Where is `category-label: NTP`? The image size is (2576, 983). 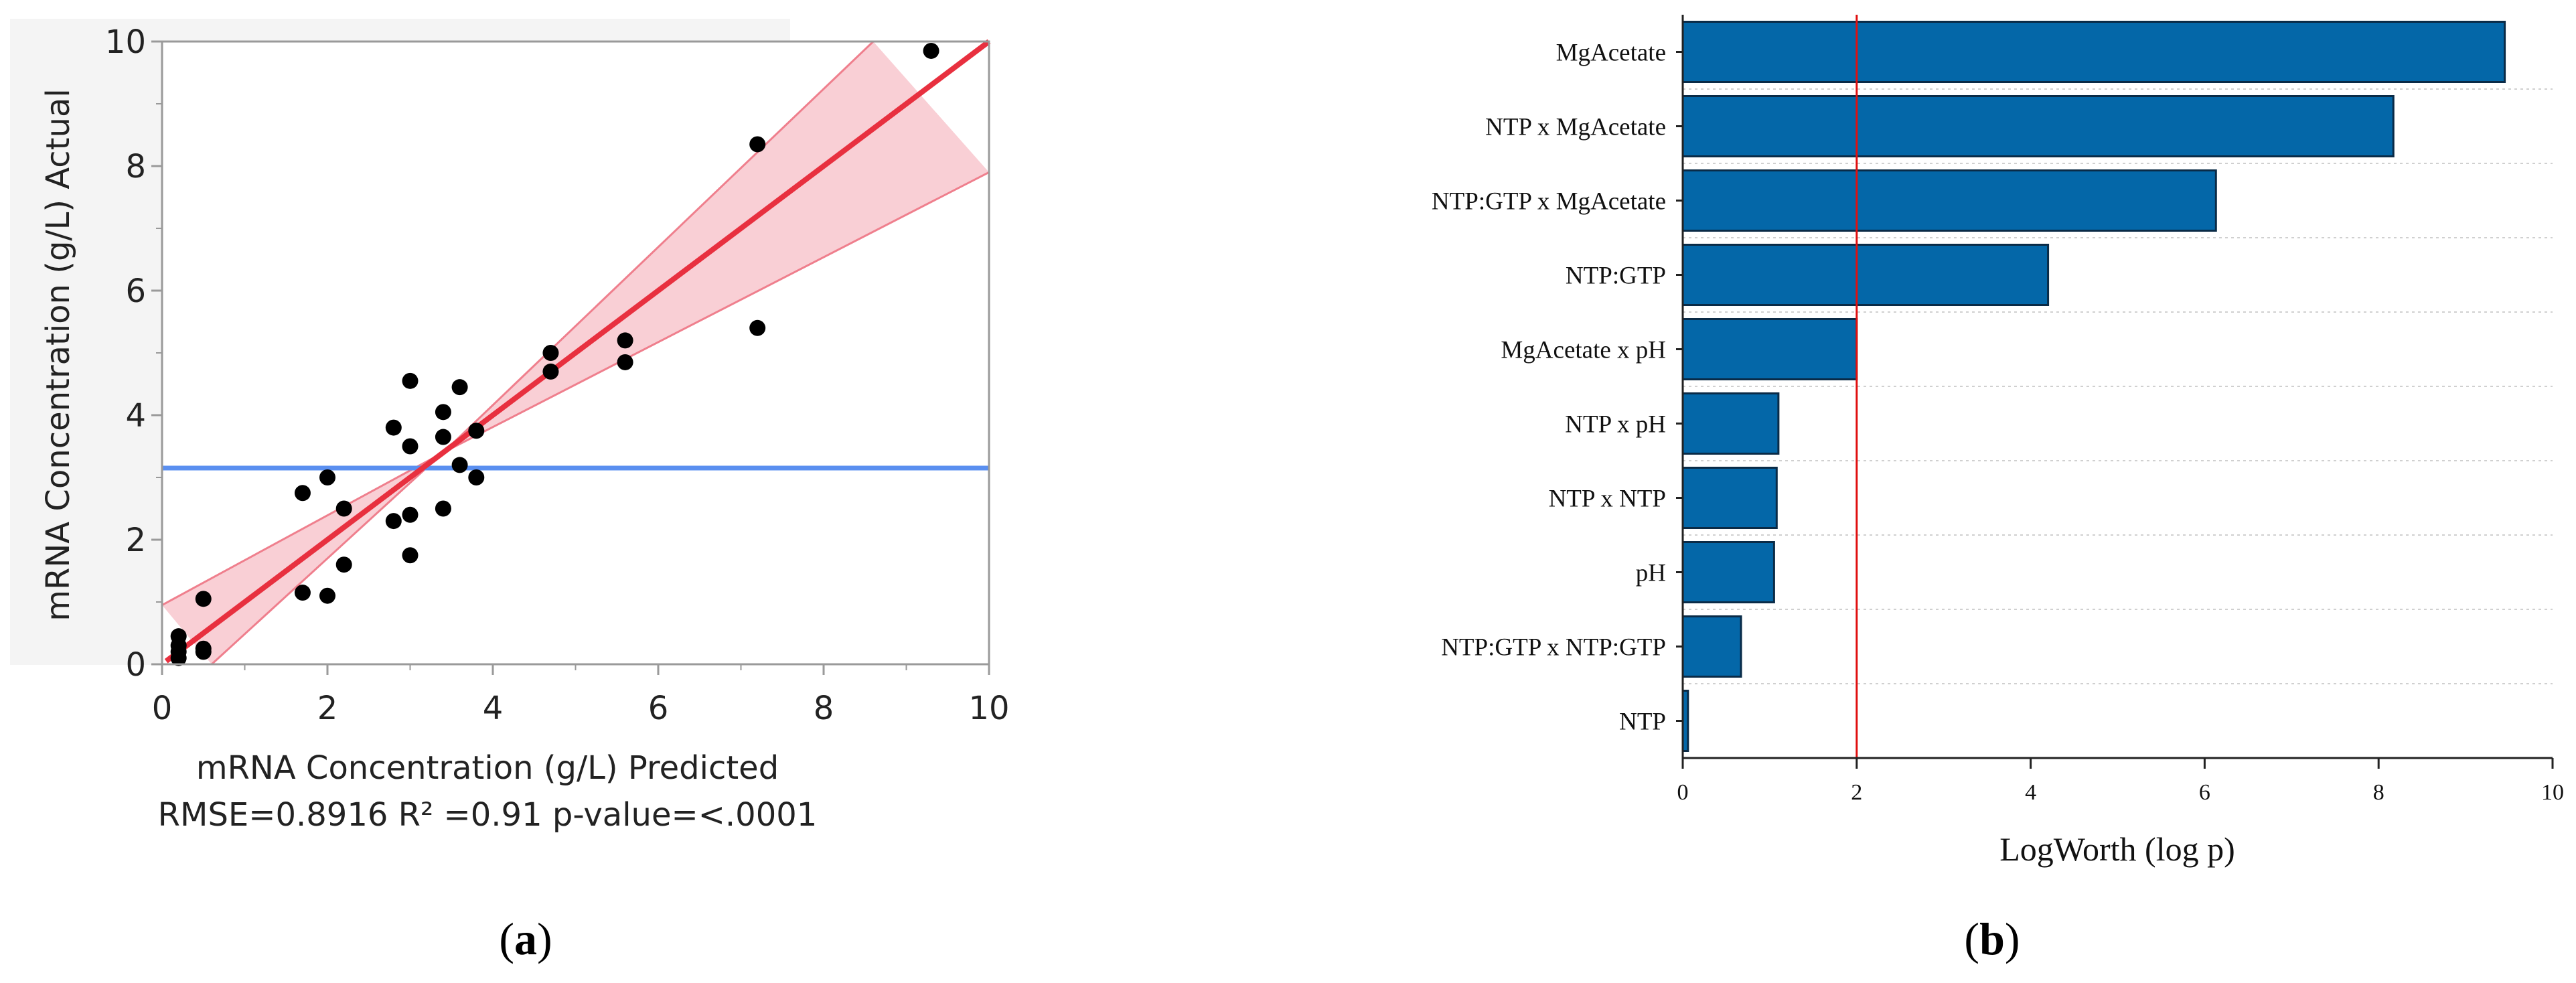 category-label: NTP is located at coordinates (1642, 722).